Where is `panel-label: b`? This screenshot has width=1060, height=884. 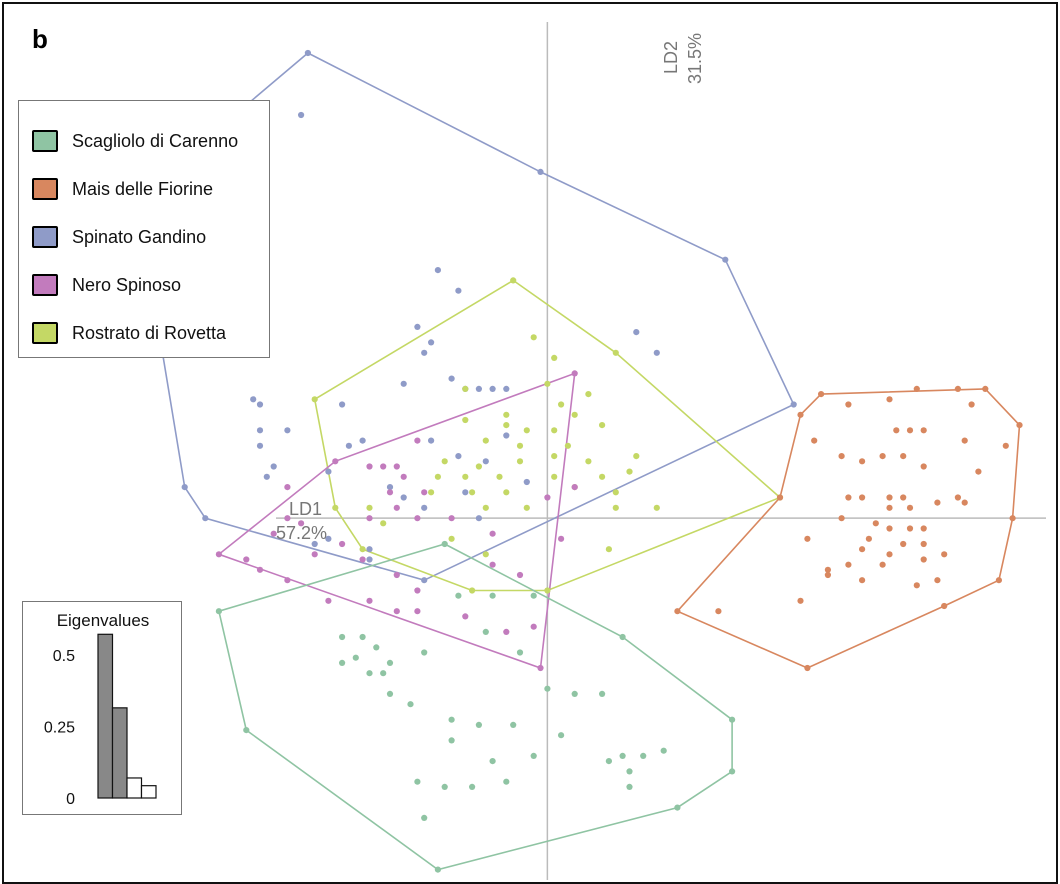
panel-label: b is located at coordinates (40, 39).